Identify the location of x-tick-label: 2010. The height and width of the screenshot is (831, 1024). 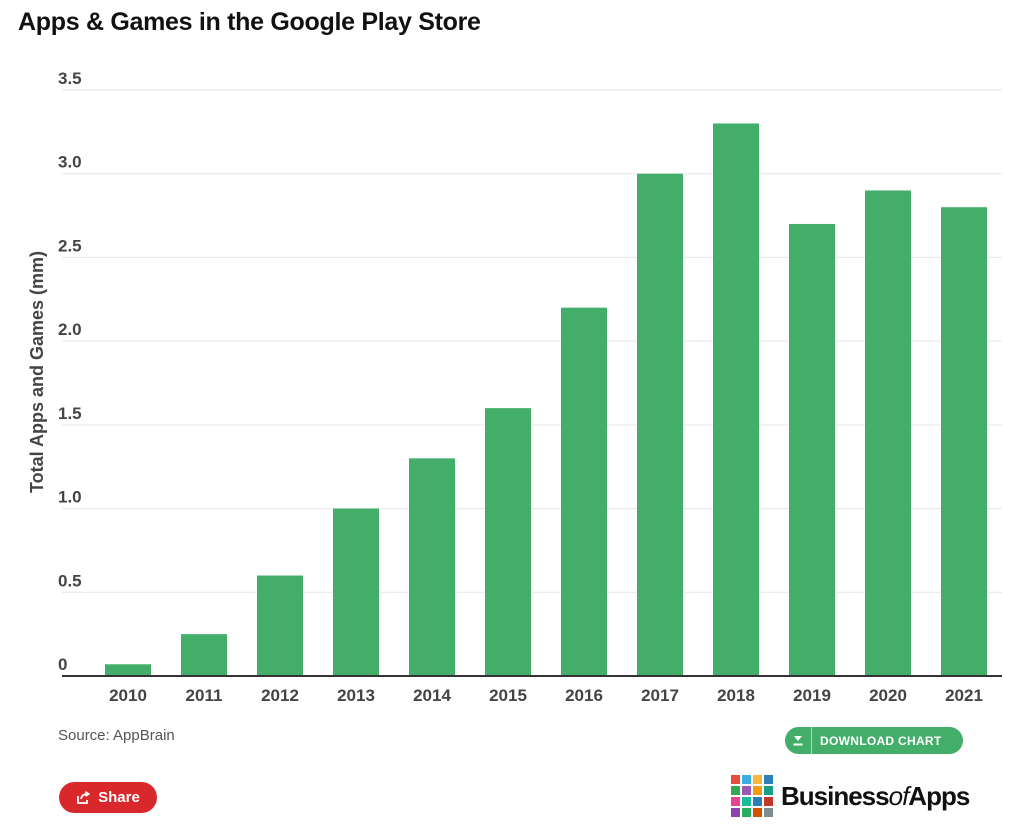
(128, 695).